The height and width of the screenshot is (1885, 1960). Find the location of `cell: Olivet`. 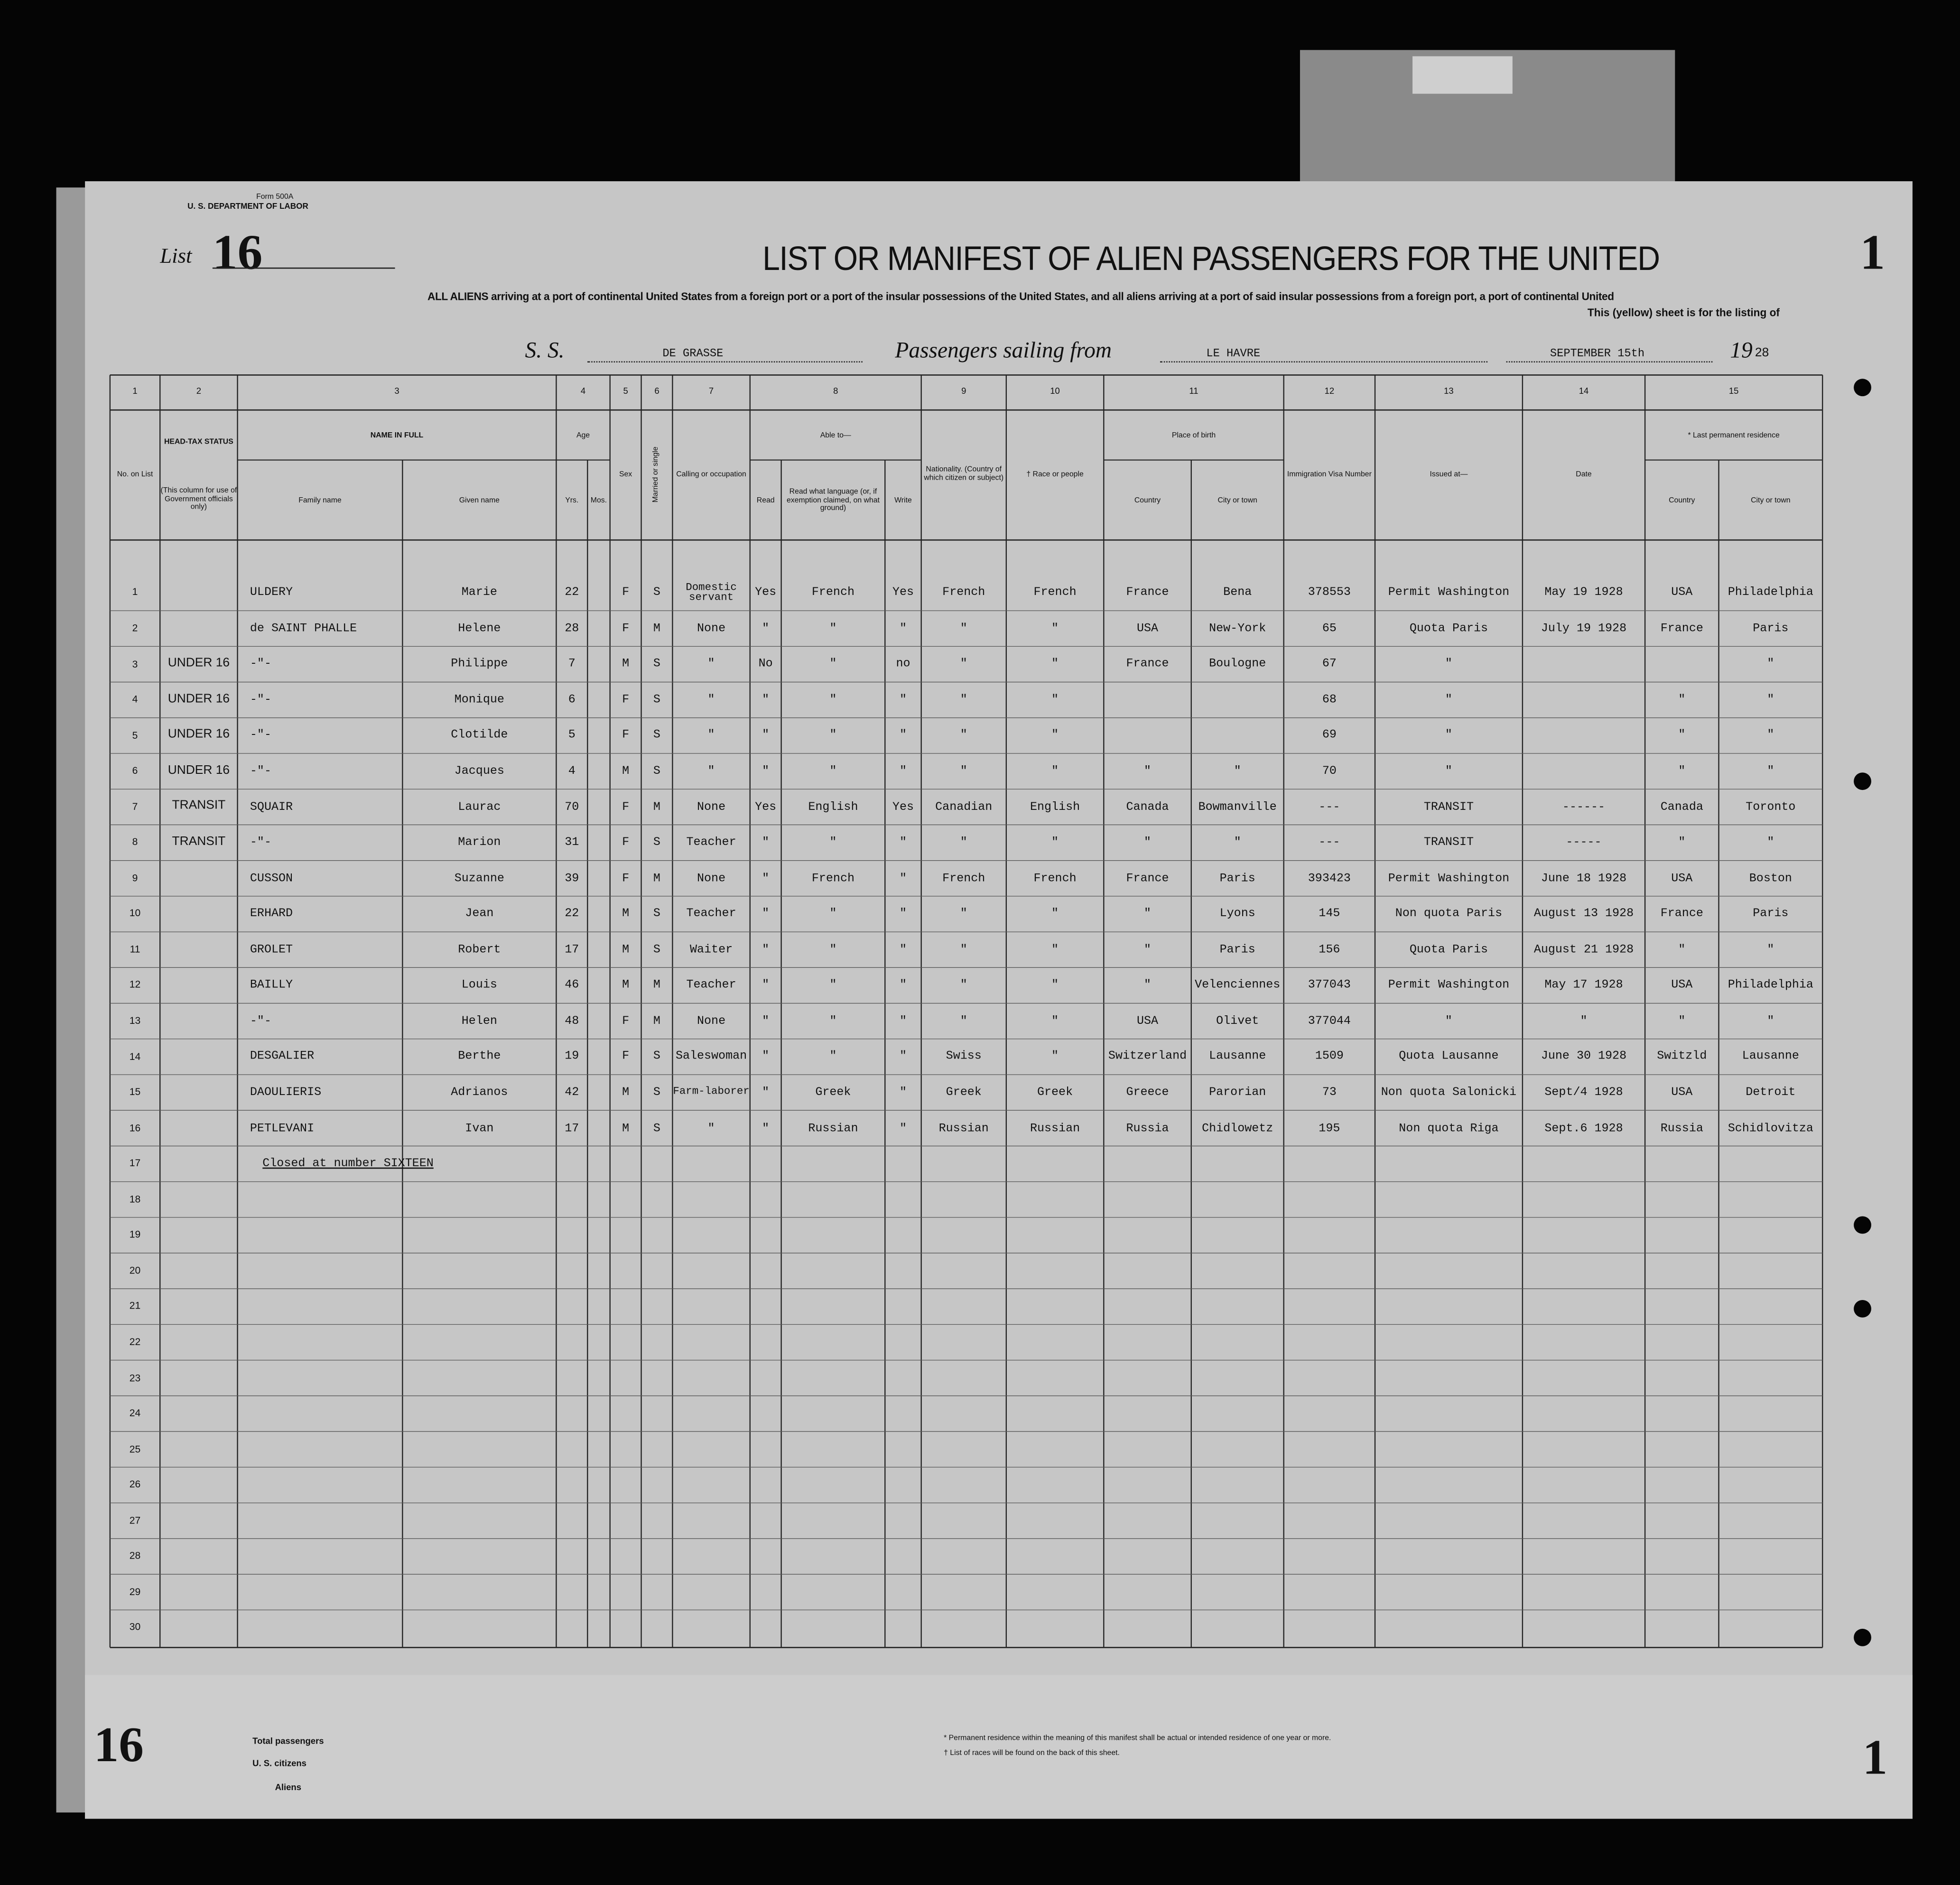

cell: Olivet is located at coordinates (1238, 1020).